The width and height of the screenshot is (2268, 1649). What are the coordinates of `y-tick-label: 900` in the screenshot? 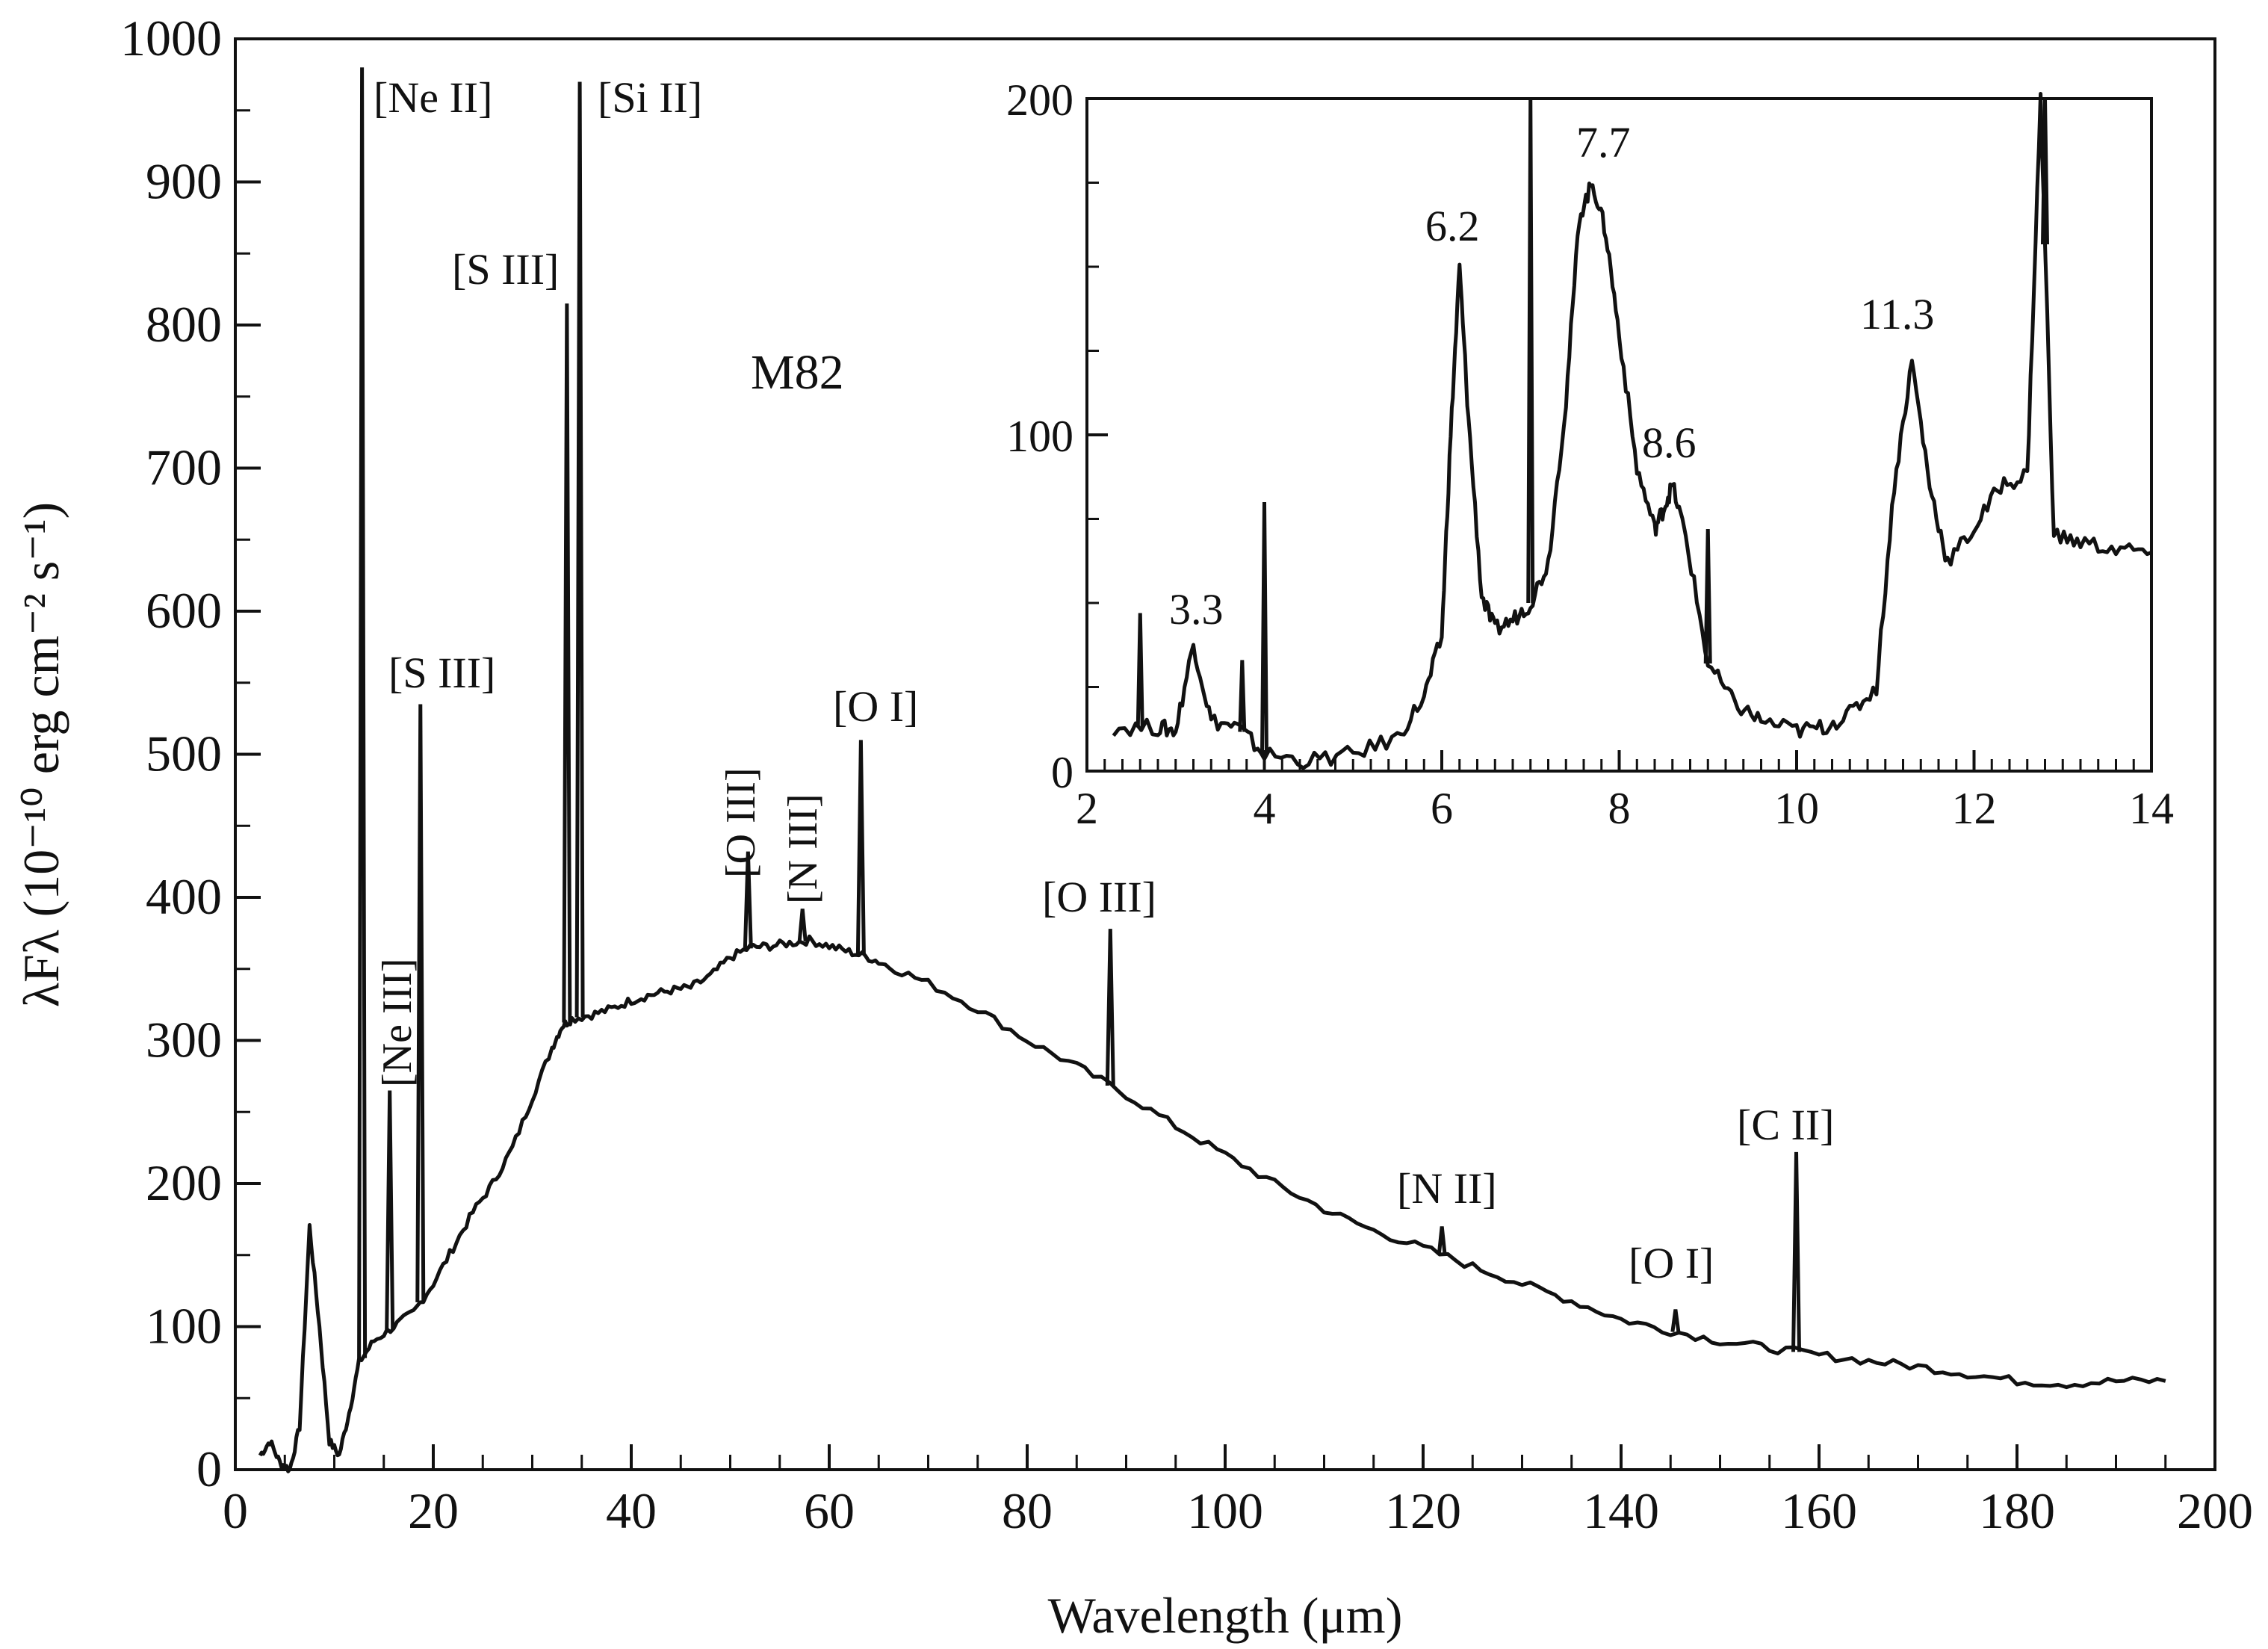 It's located at (184, 181).